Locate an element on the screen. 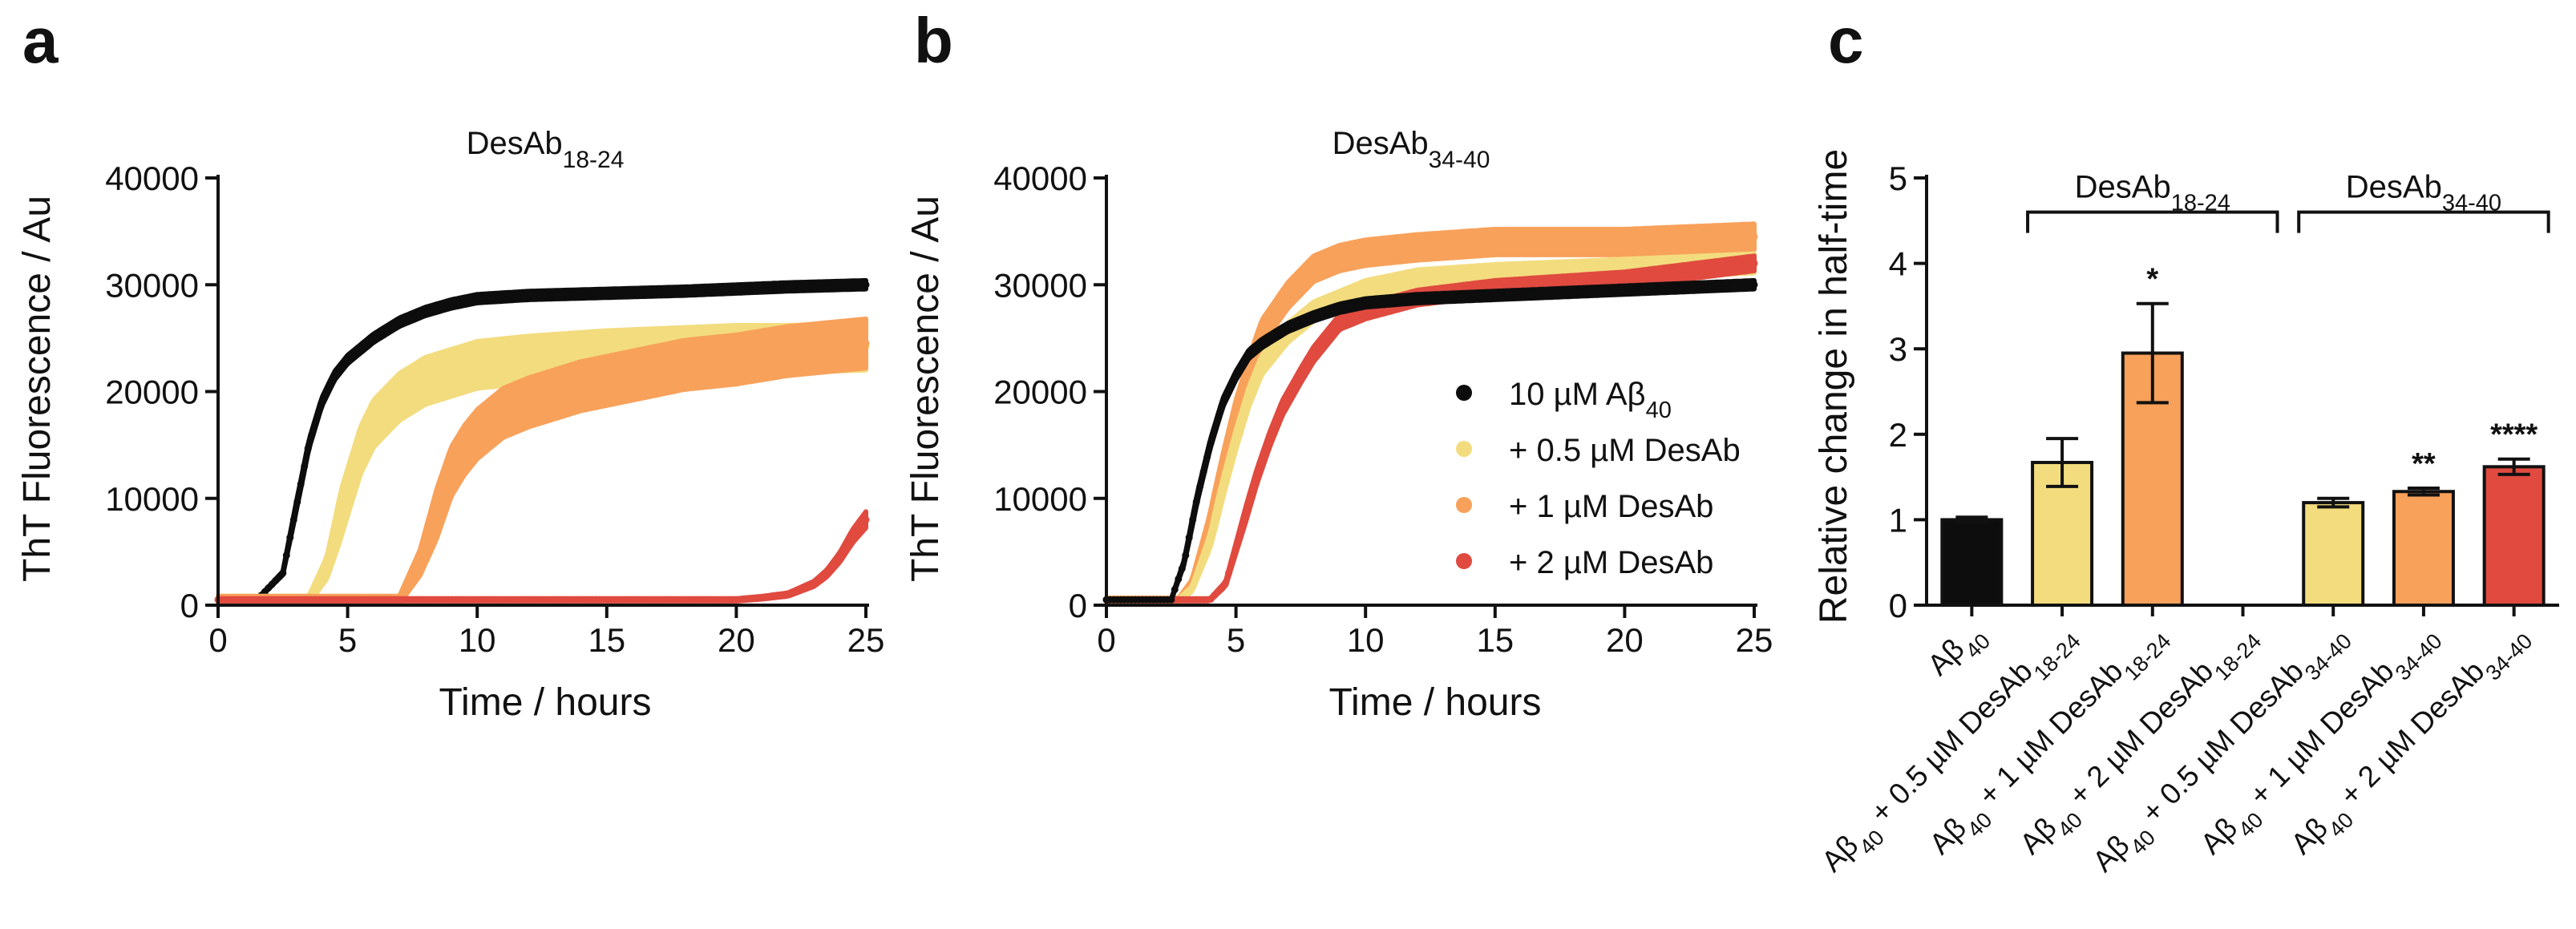 The image size is (2576, 929). legend-label-1-uM: + 1 µM DesAb is located at coordinates (1611, 506).